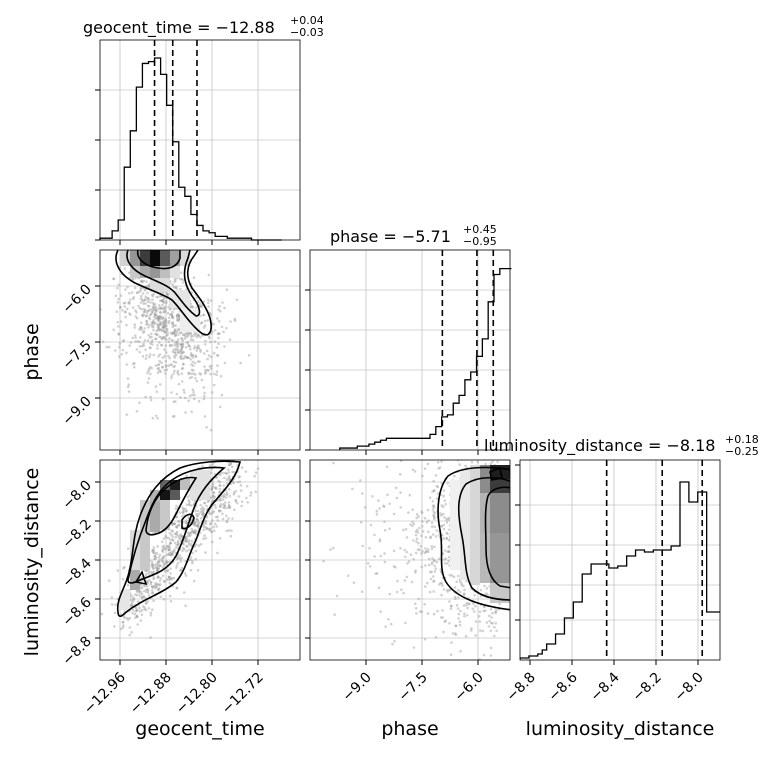 Image resolution: width=760 pixels, height=760 pixels. Describe the element at coordinates (455, 525) in the screenshot. I see `density-cell` at that location.